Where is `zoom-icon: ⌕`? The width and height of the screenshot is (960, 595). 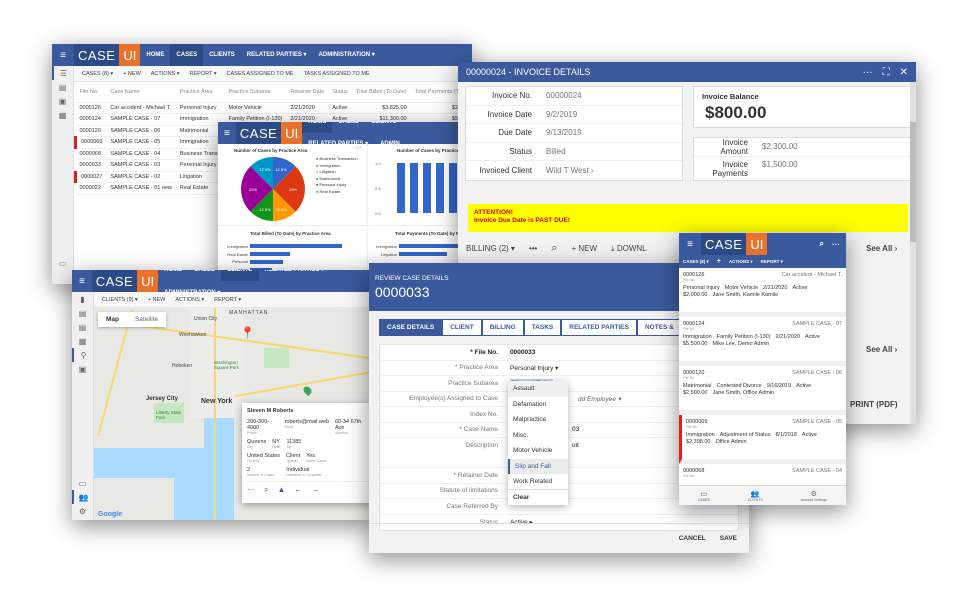 zoom-icon: ⌕ is located at coordinates (266, 489).